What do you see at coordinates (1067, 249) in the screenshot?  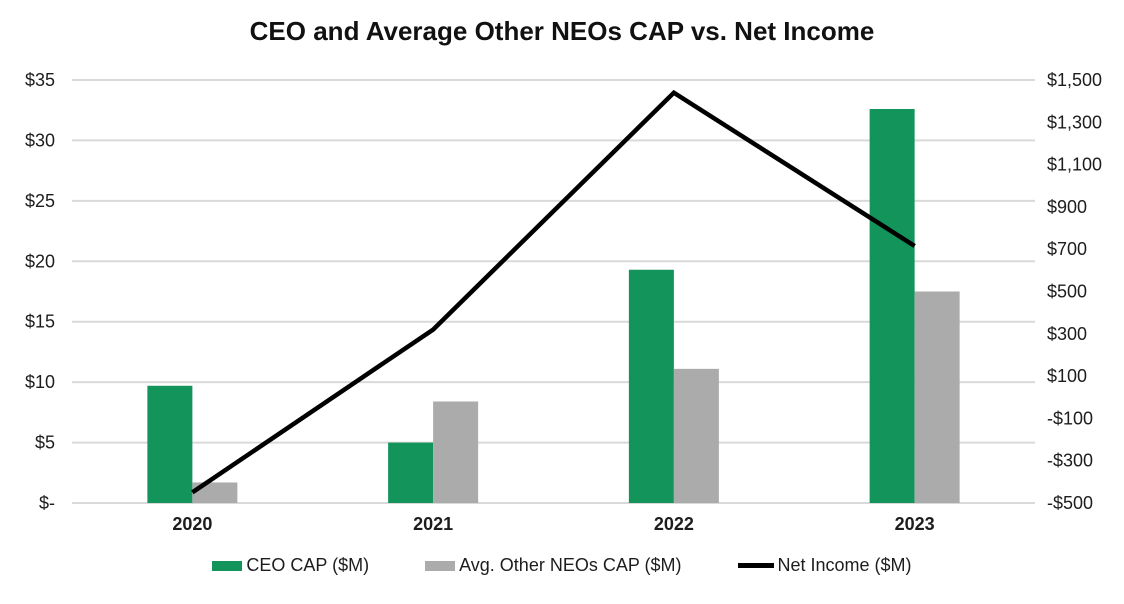 I see `right-axis-tick-label: $700` at bounding box center [1067, 249].